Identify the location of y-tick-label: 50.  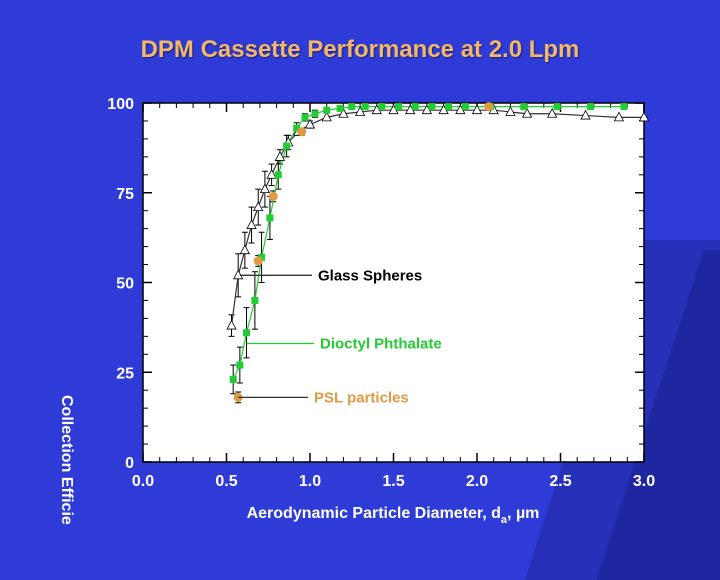
(125, 284).